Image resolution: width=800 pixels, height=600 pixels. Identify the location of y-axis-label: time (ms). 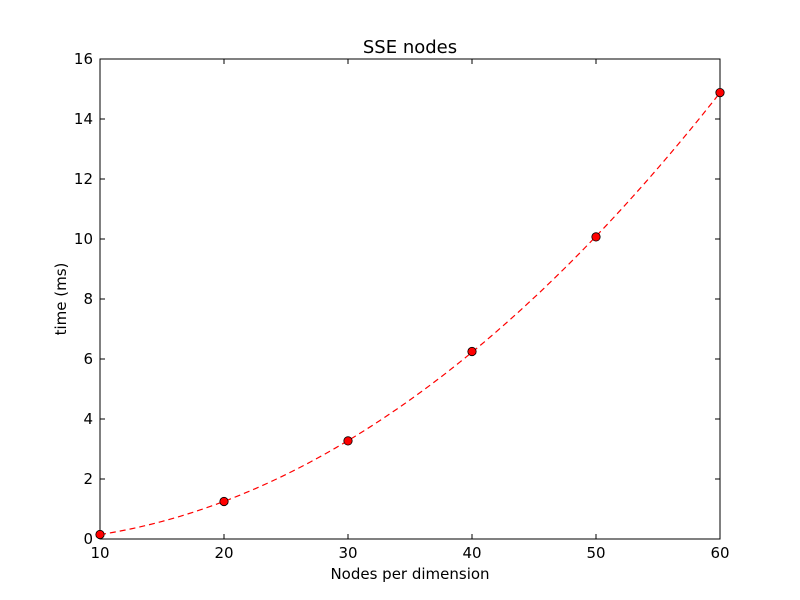
(61, 299).